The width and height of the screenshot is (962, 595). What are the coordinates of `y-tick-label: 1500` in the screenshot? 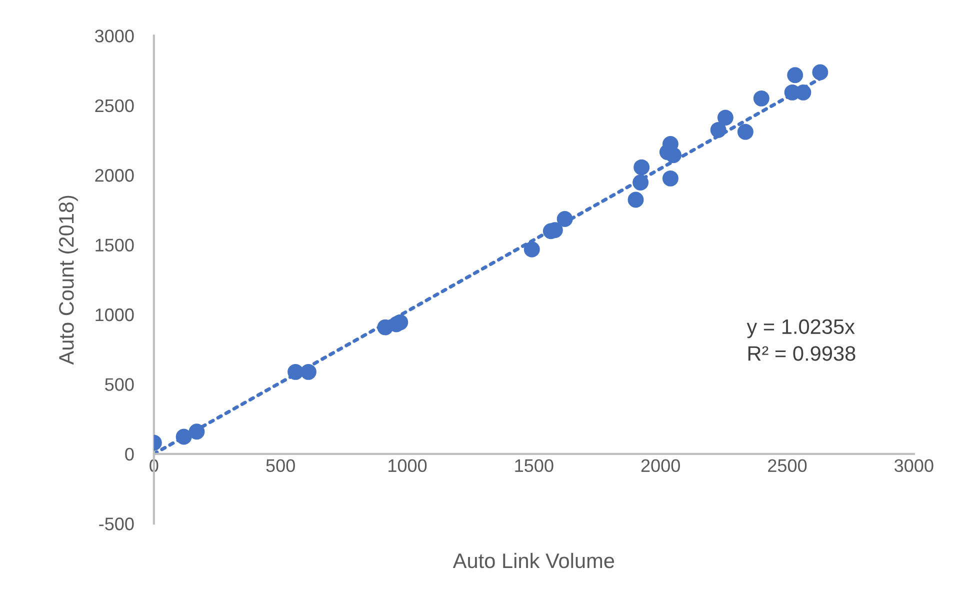 It's located at (115, 245).